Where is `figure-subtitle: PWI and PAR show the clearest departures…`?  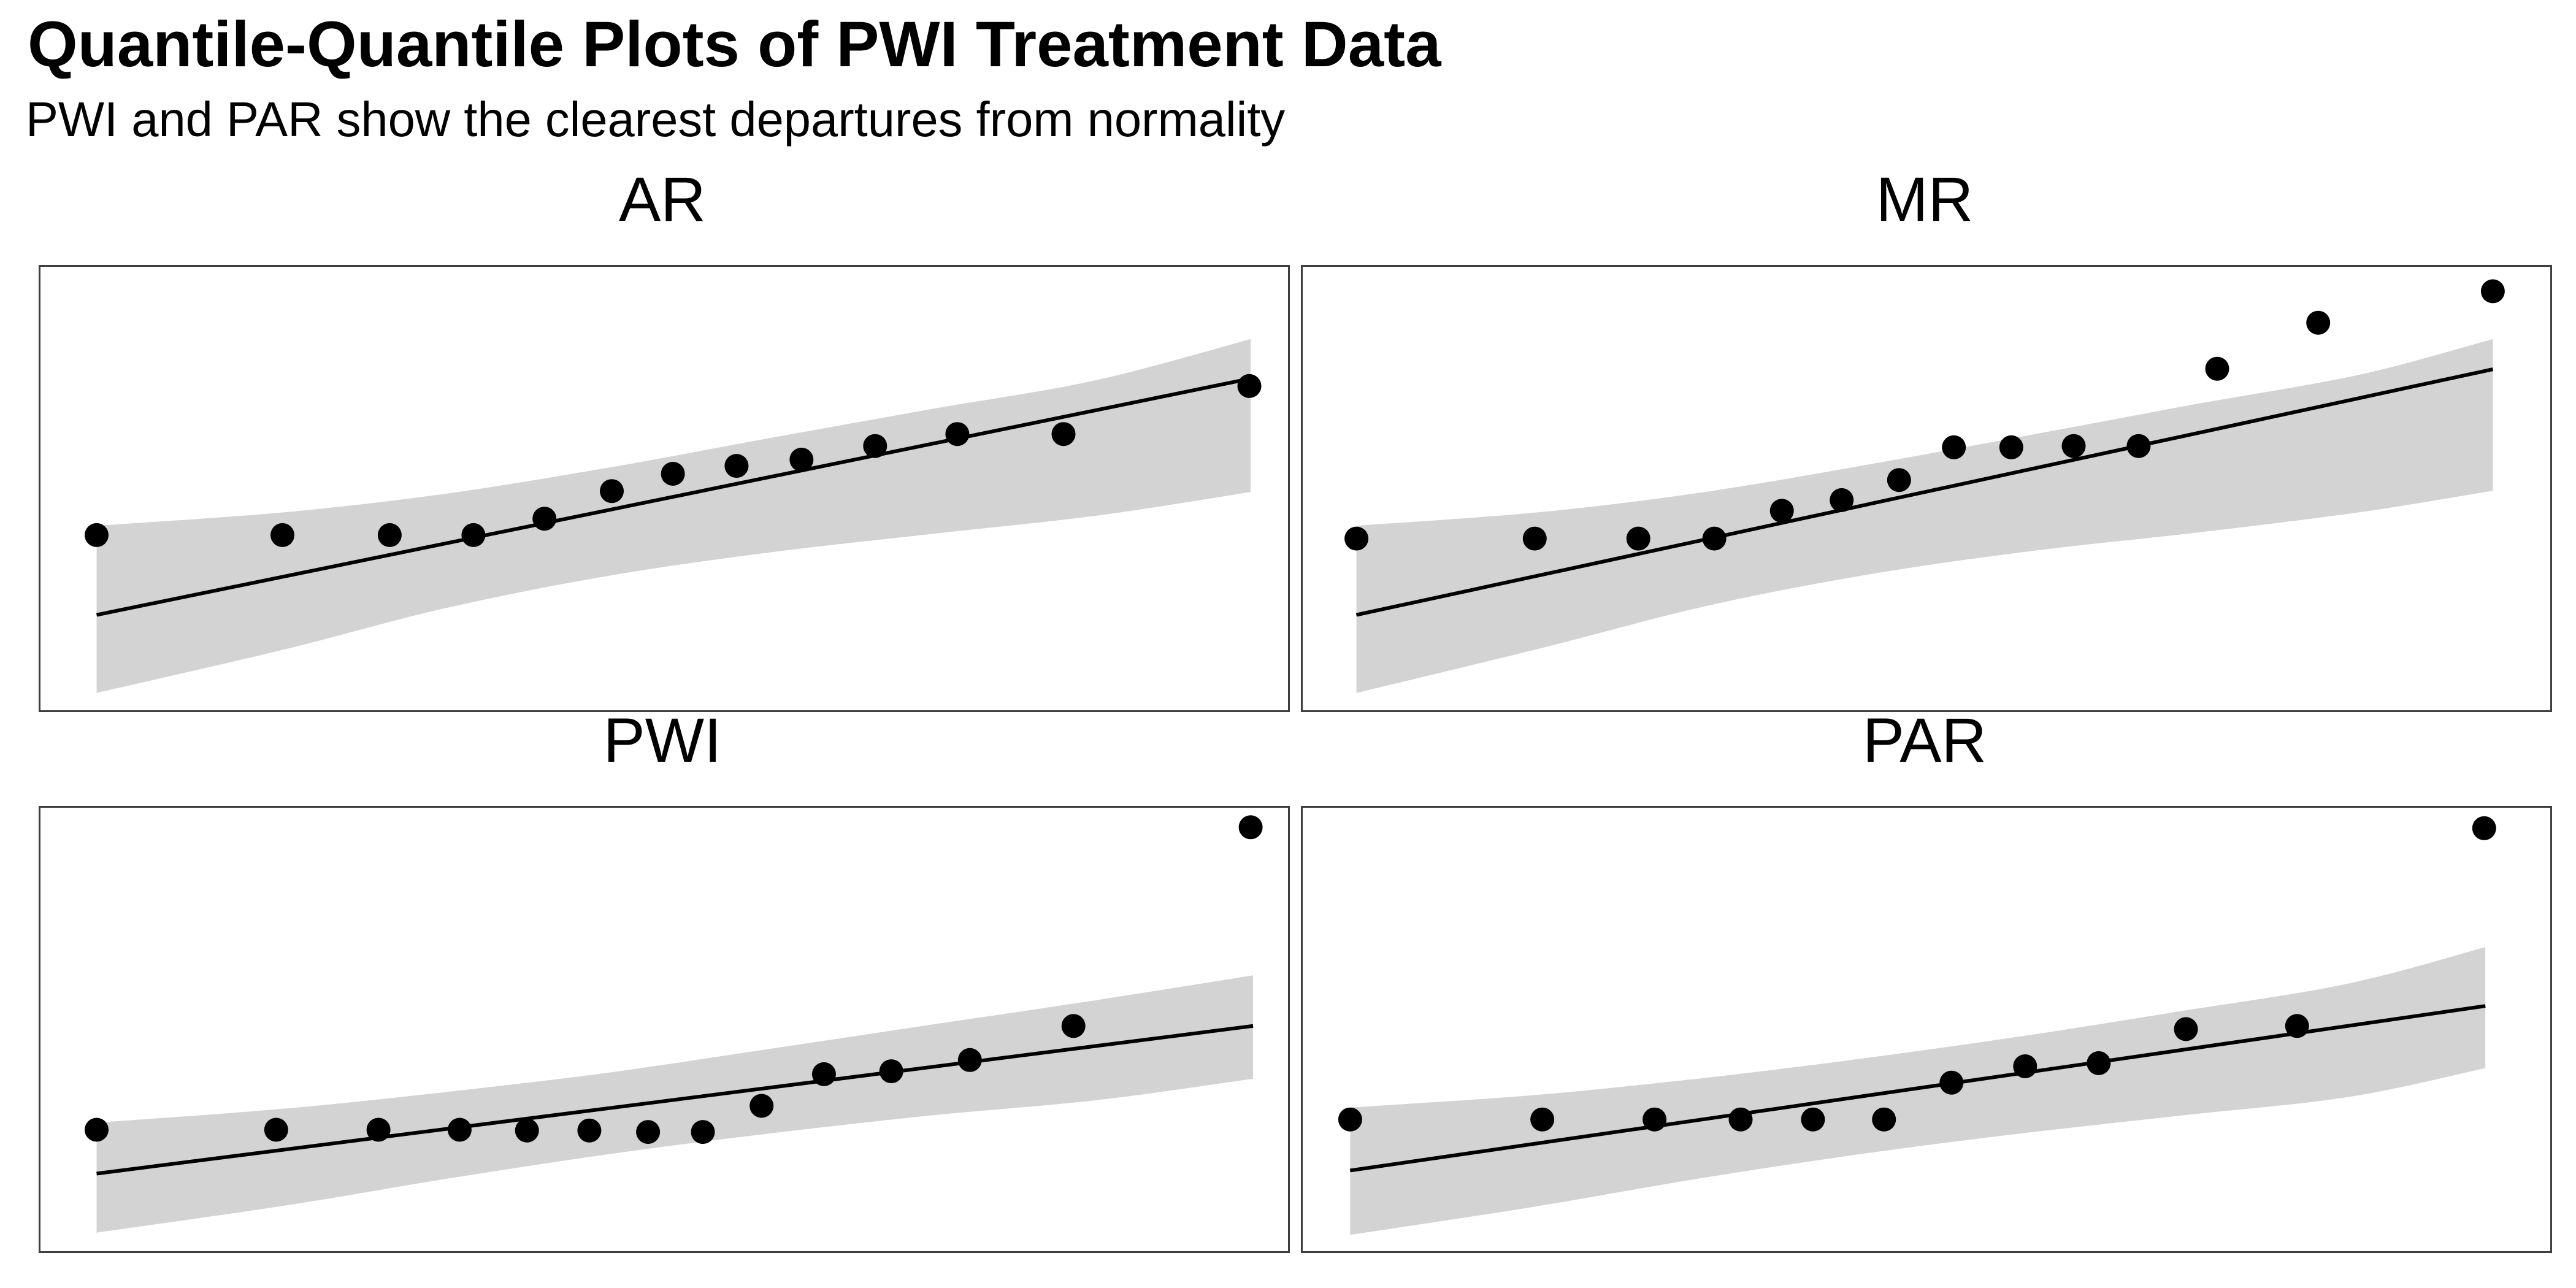
figure-subtitle: PWI and PAR show the clearest departures… is located at coordinates (656, 119).